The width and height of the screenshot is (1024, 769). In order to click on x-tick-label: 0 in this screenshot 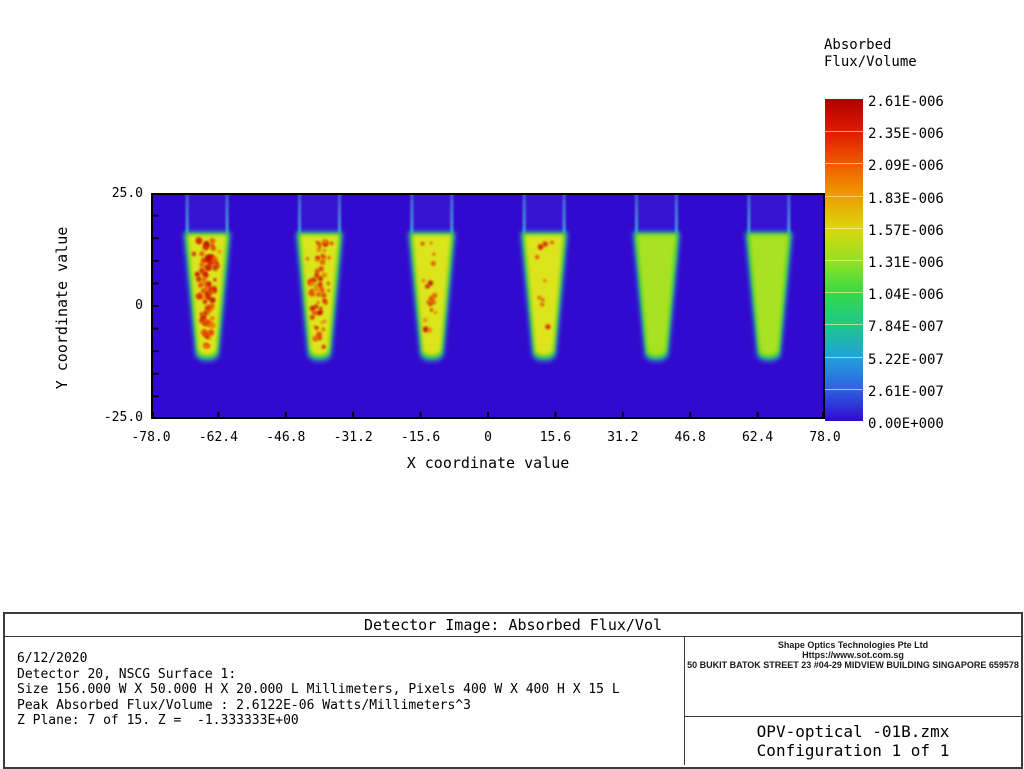, I will do `click(488, 437)`.